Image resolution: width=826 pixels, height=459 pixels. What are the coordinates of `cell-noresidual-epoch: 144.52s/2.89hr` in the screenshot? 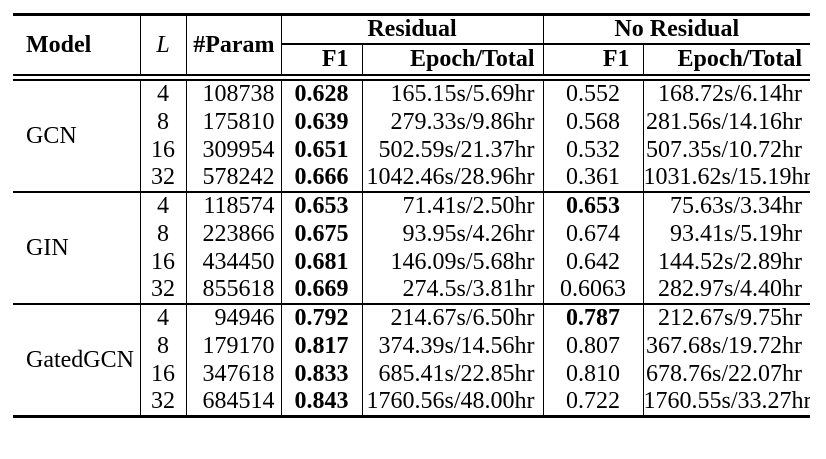 It's located at (726, 262).